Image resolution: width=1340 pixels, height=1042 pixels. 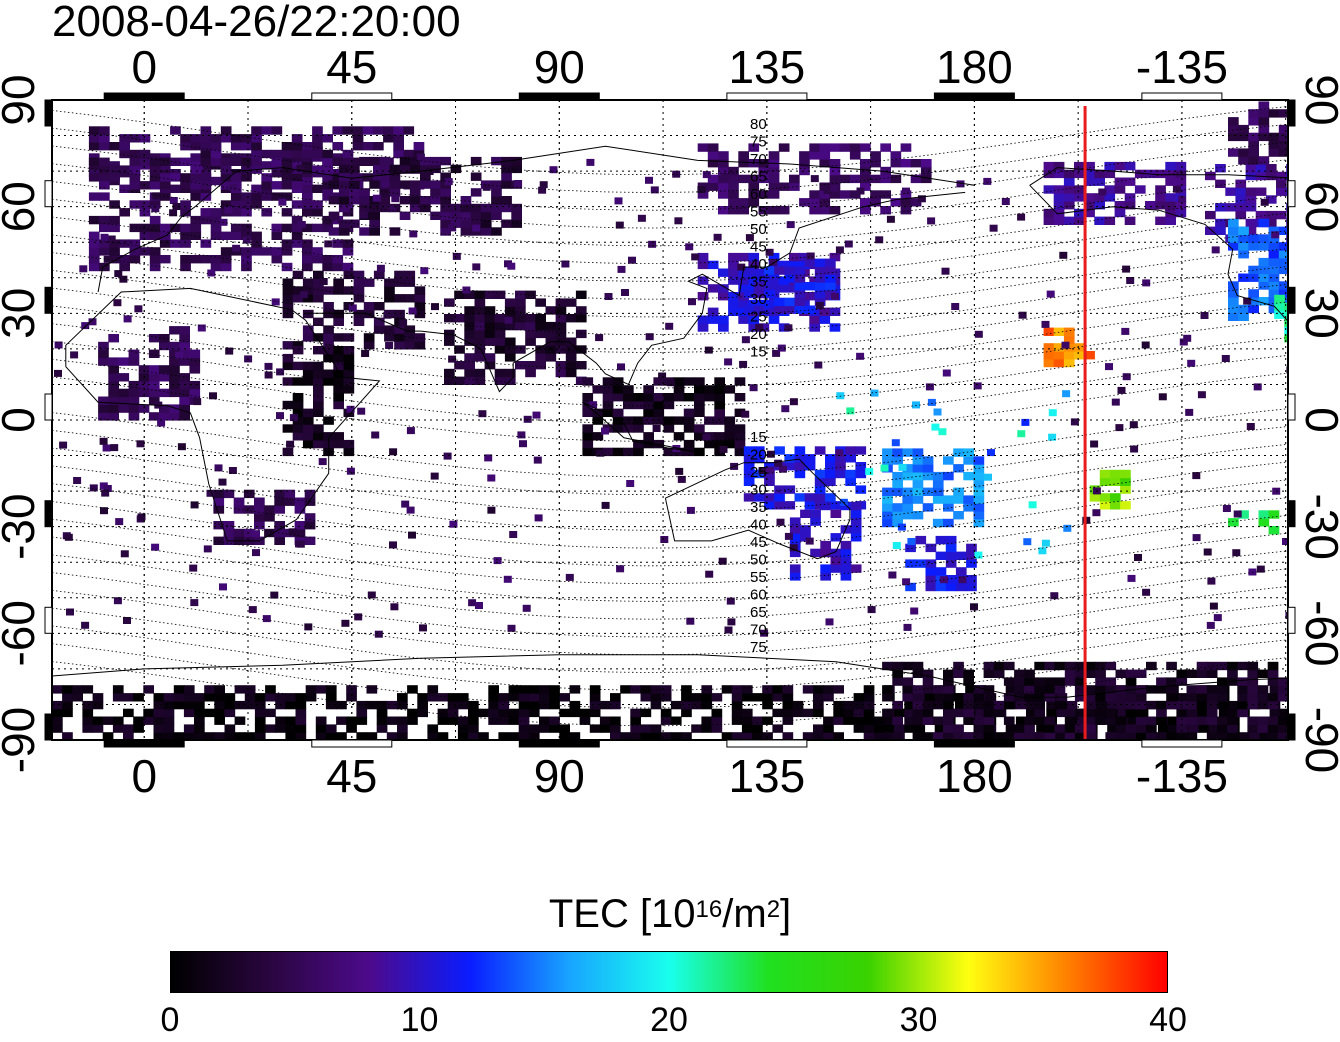 What do you see at coordinates (1085, 700) in the screenshot?
I see `tec-region-antarctica-west` at bounding box center [1085, 700].